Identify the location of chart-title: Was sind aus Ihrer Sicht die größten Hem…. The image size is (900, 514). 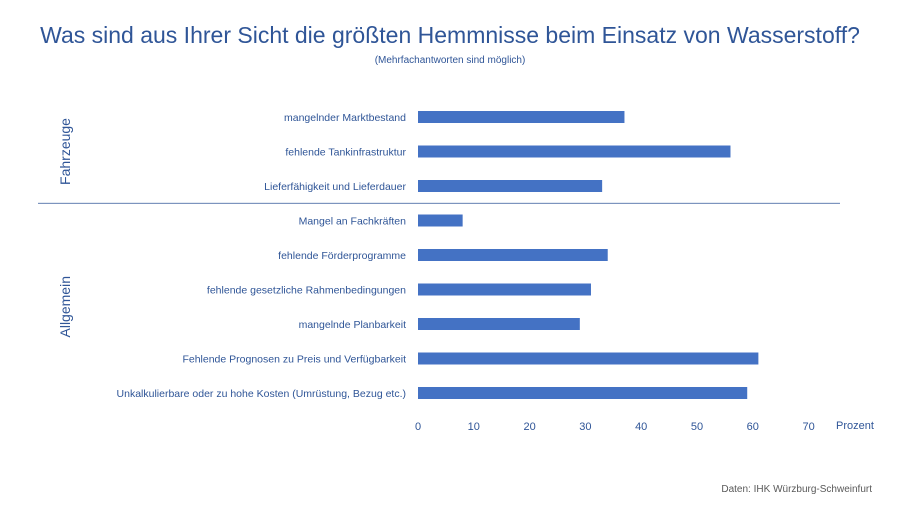
(450, 35).